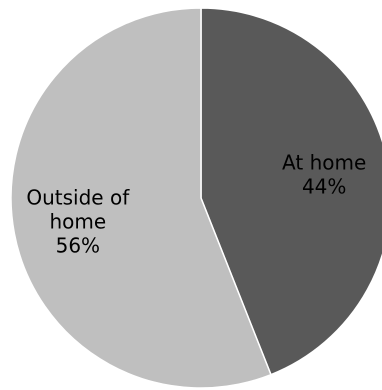 This screenshot has height=390, width=382. Describe the element at coordinates (78, 197) in the screenshot. I see `pie-label-line: Outside of` at that location.